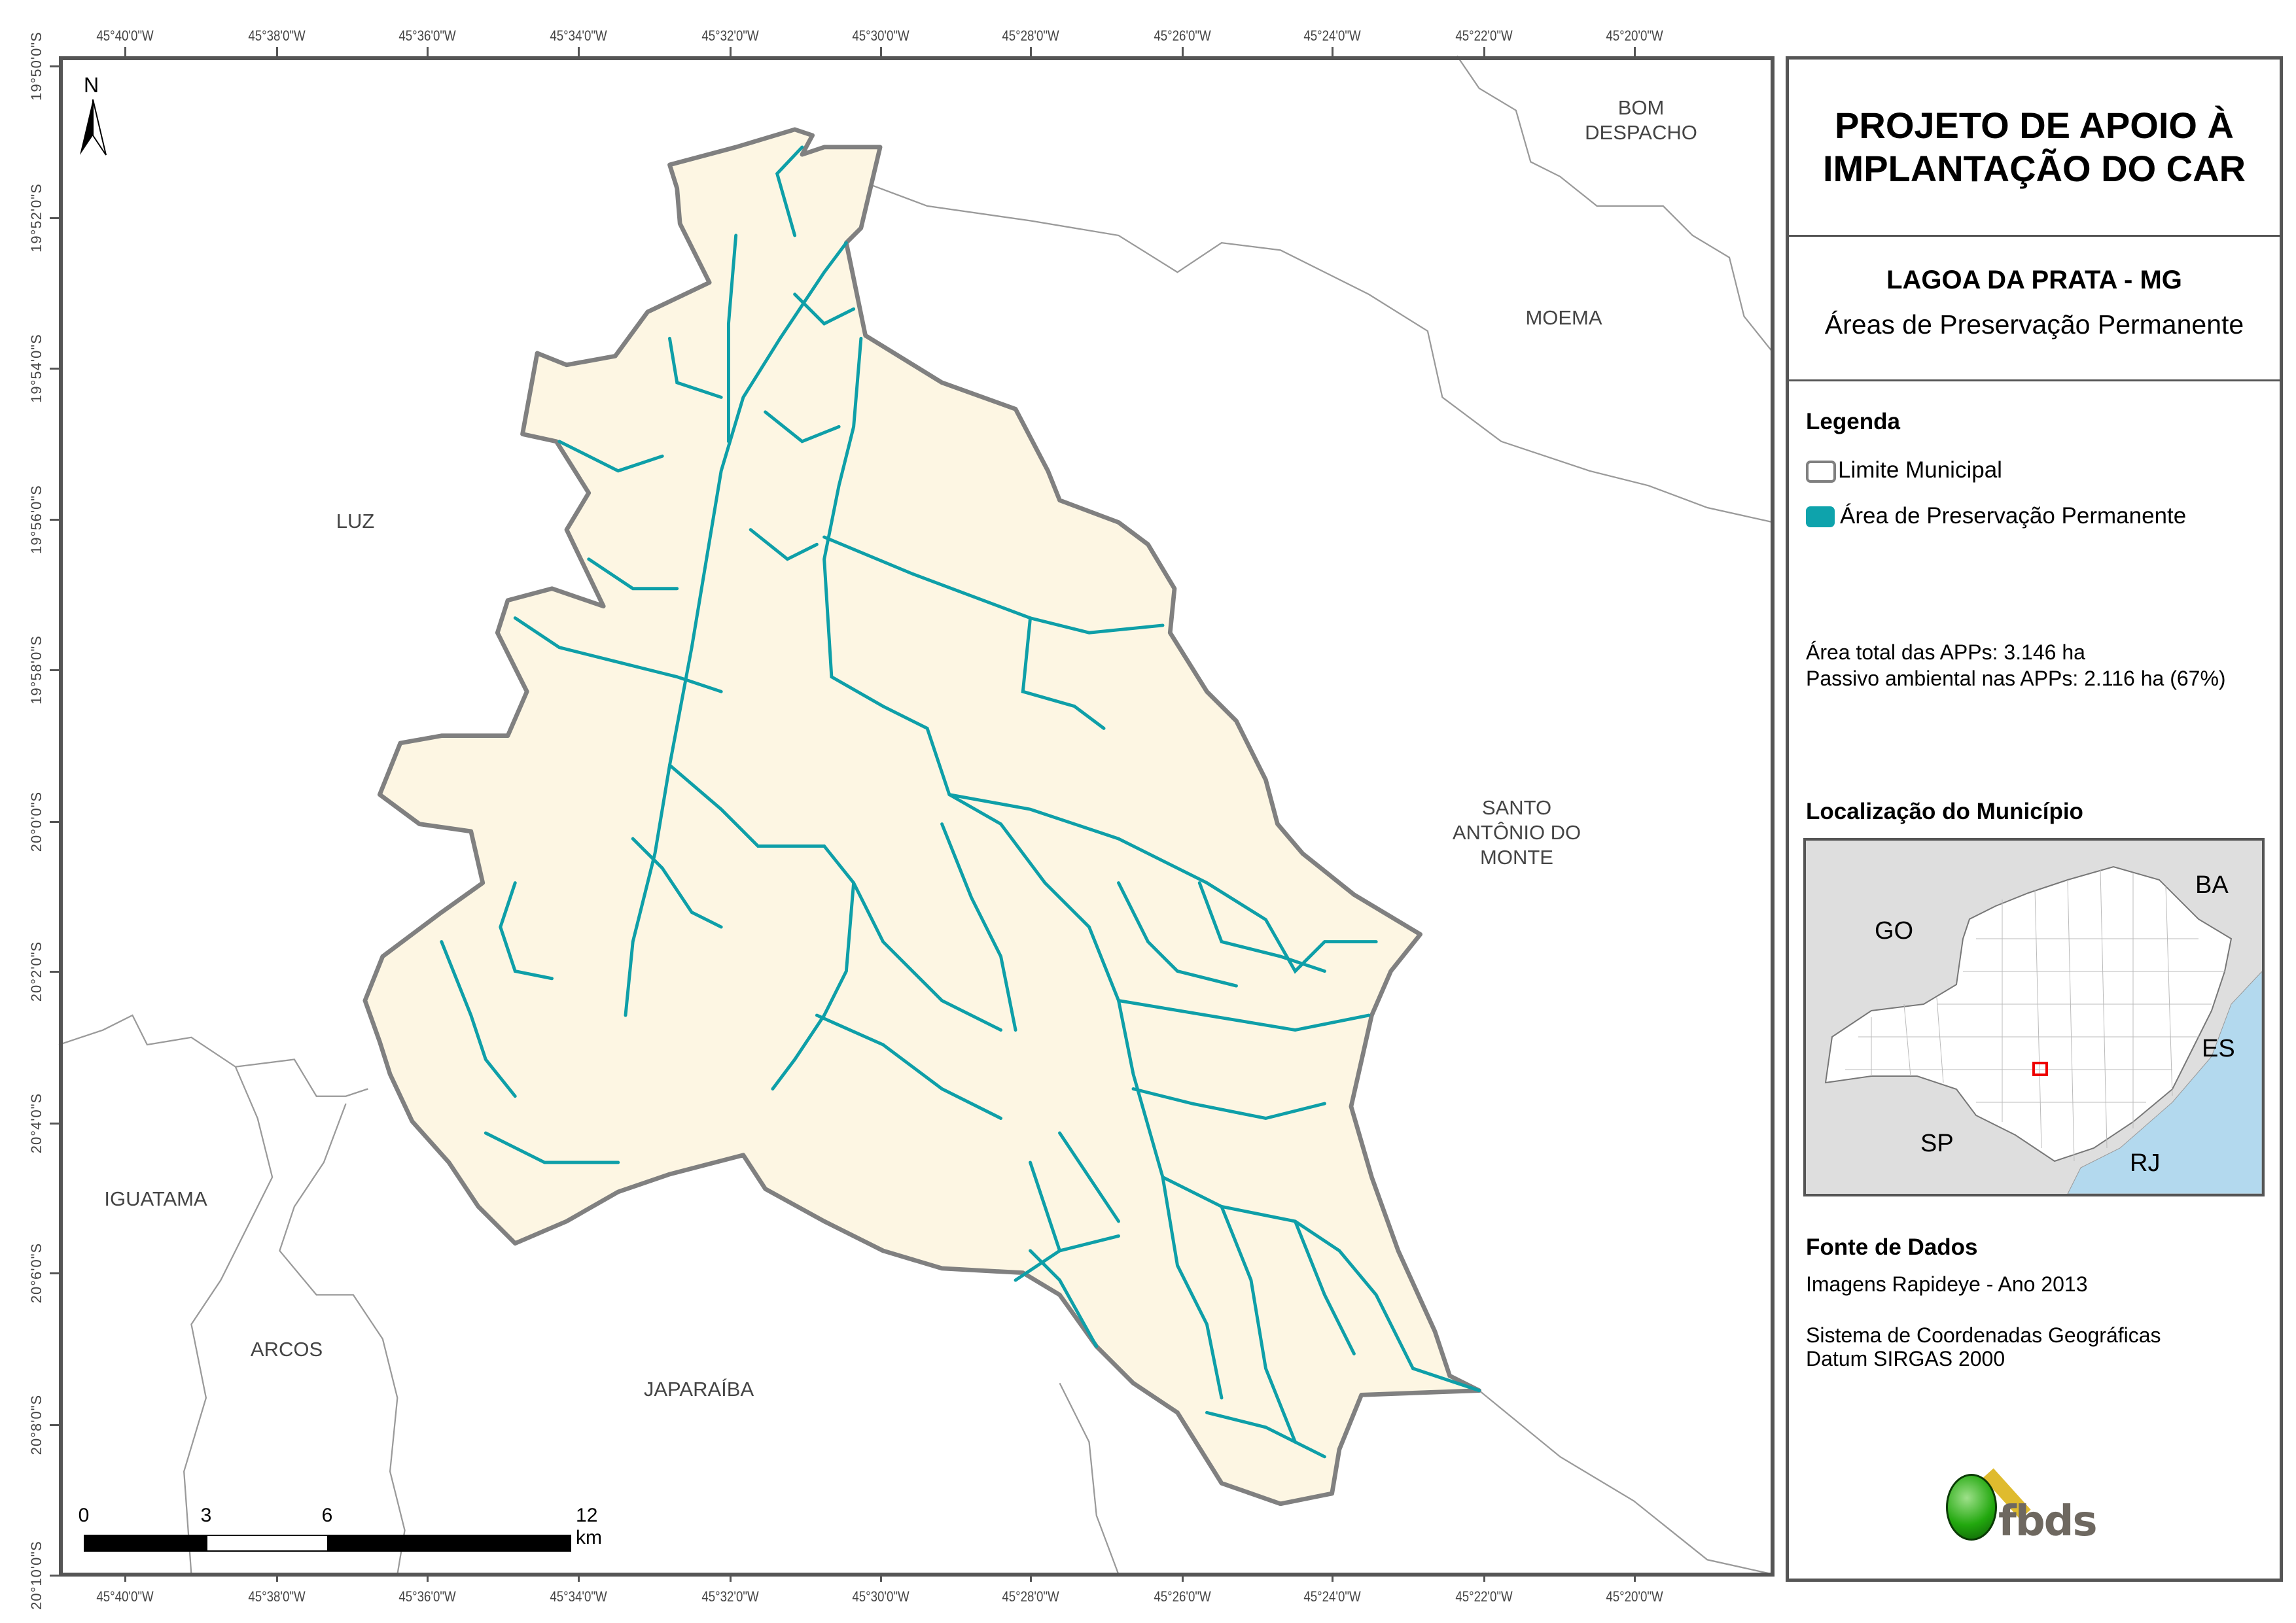 The image size is (2296, 1623). I want to click on scale-label-12: 12 km, so click(589, 1526).